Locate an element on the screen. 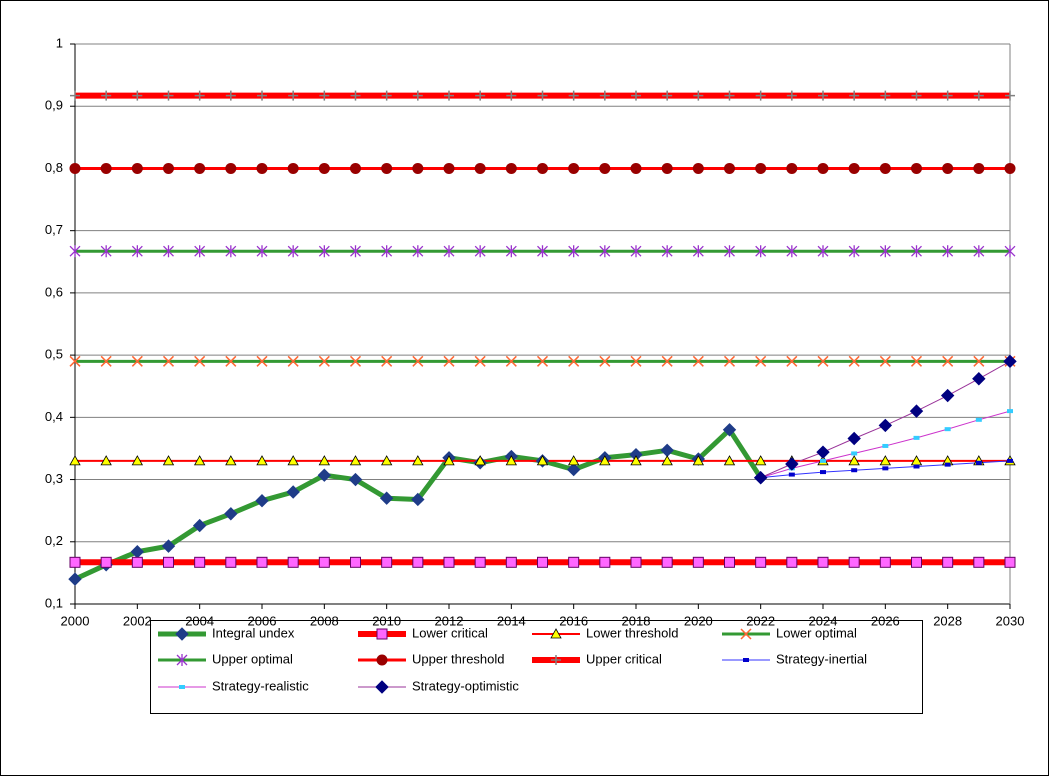  y-tick-label: 0,9 is located at coordinates (54, 105).